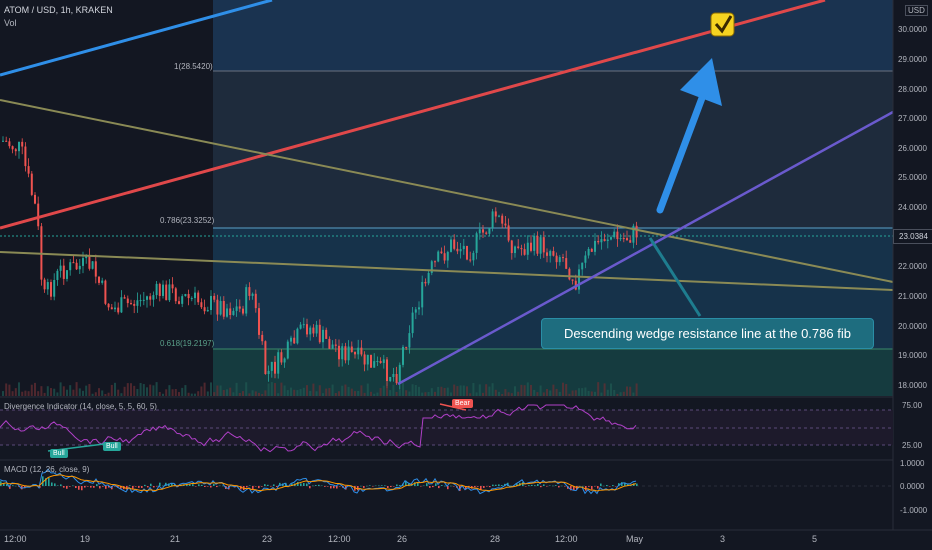  Describe the element at coordinates (47, 469) in the screenshot. I see `macd-indicator-label: MACD (12, 26, close, 9)` at that location.